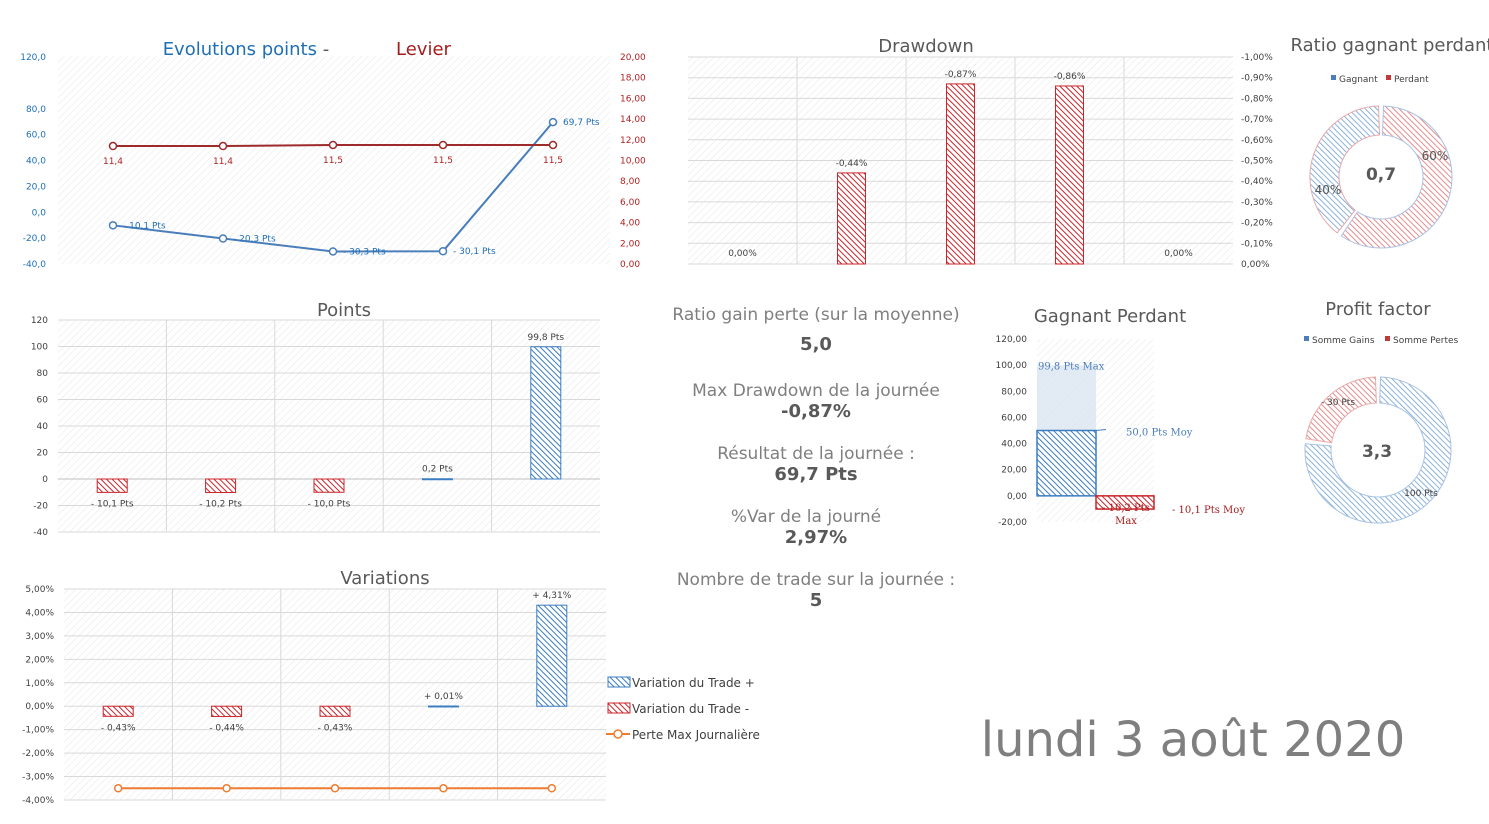 The image size is (1489, 824). Describe the element at coordinates (45, 480) in the screenshot. I see `points-tick: 0` at that location.